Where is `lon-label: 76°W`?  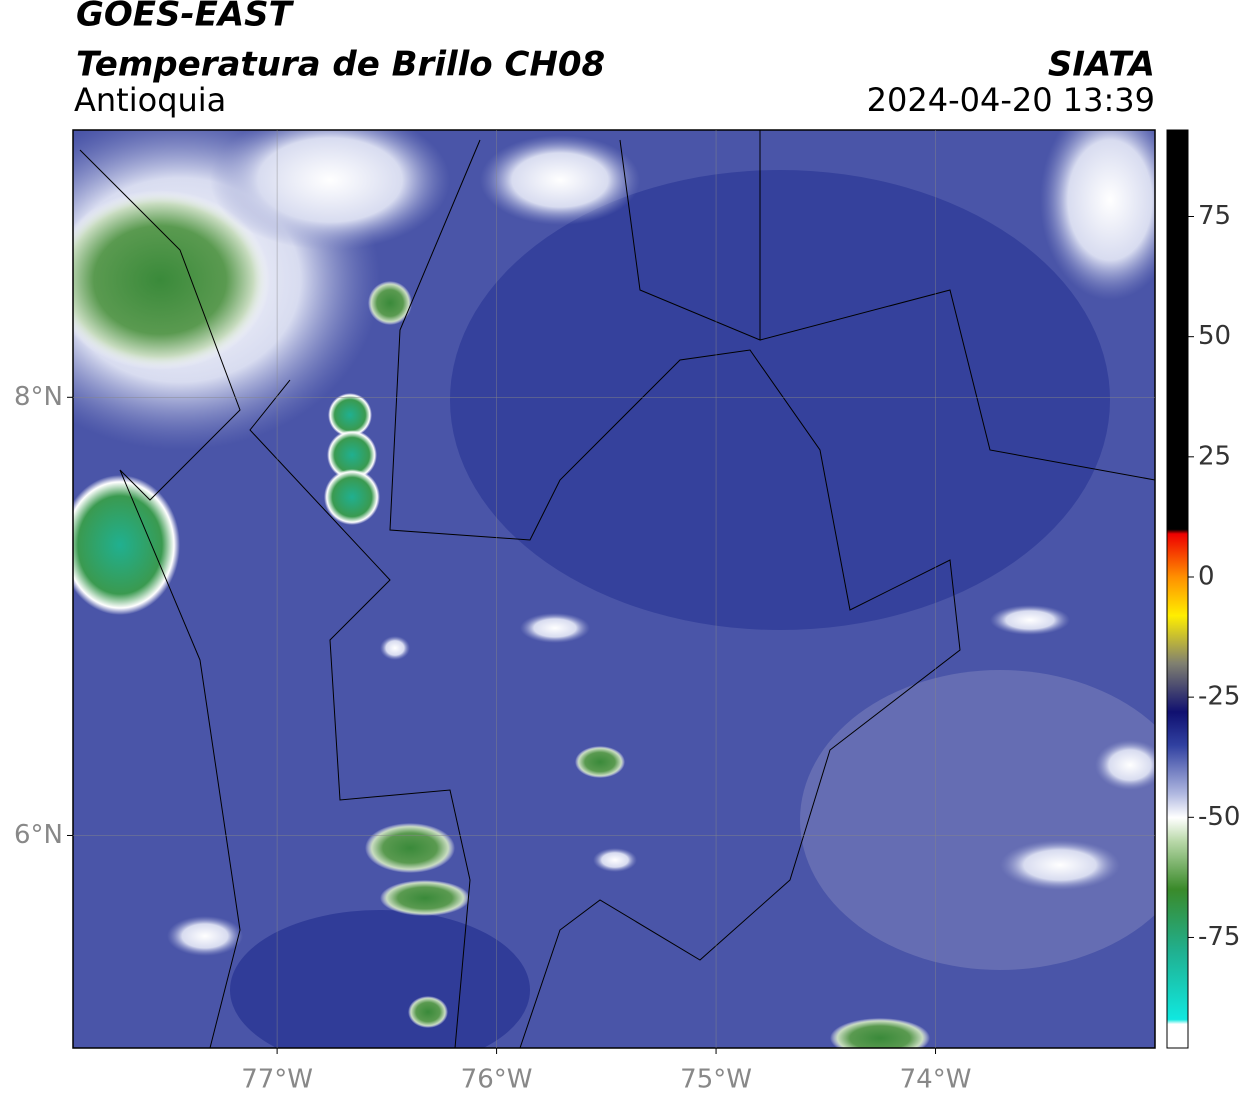 lon-label: 76°W is located at coordinates (497, 1080).